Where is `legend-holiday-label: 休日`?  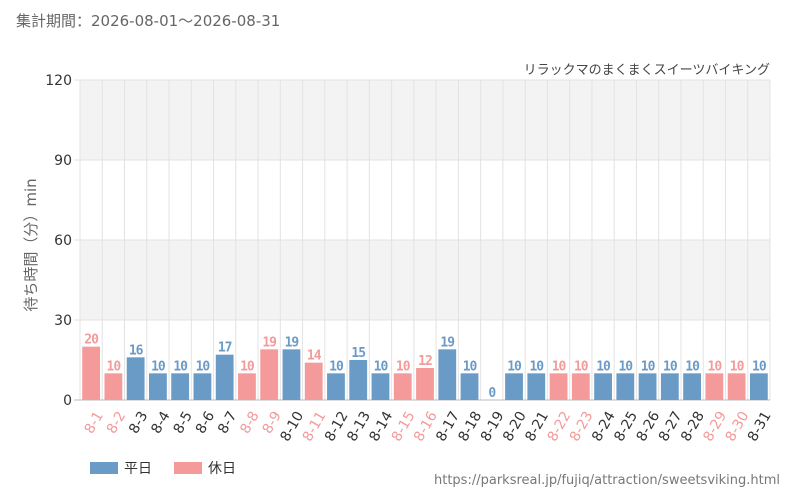
legend-holiday-label: 休日 is located at coordinates (222, 469).